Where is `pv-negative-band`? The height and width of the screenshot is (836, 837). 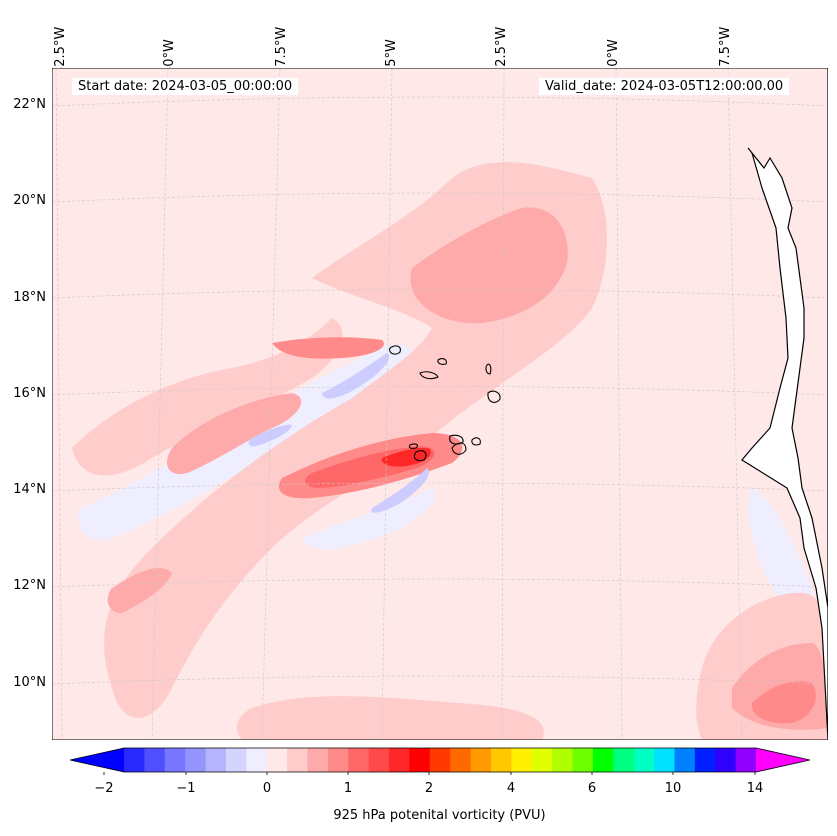 pv-negative-band is located at coordinates (369, 519).